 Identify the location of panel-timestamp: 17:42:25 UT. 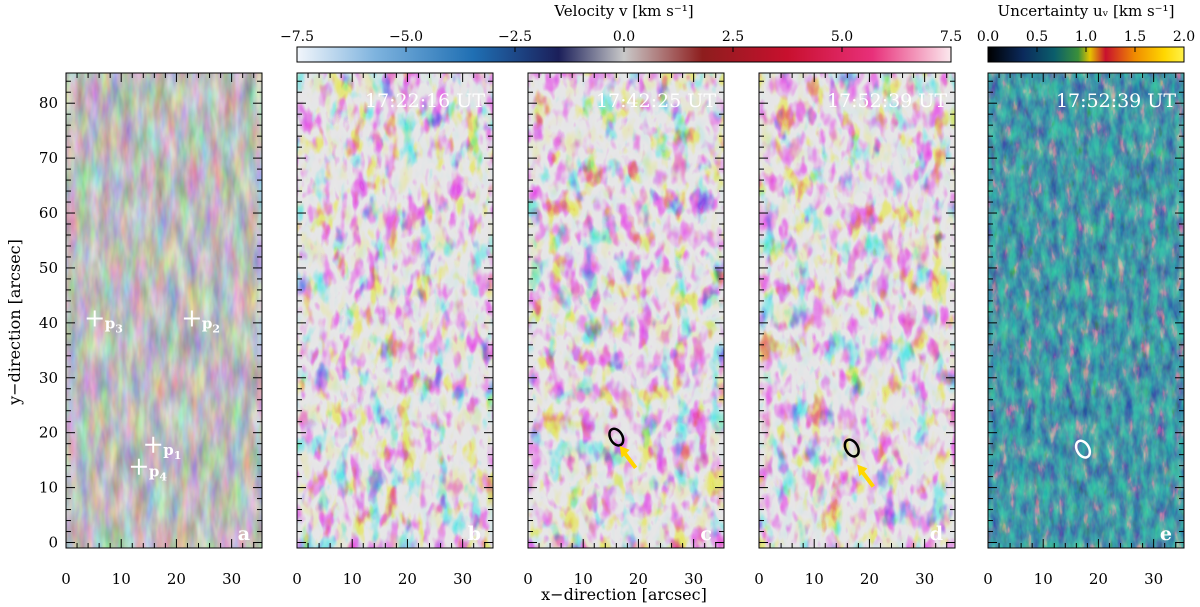
(656, 101).